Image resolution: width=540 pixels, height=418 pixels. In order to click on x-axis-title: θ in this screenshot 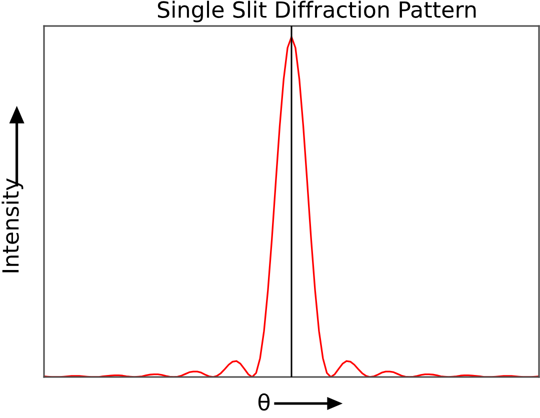, I will do `click(264, 402)`.